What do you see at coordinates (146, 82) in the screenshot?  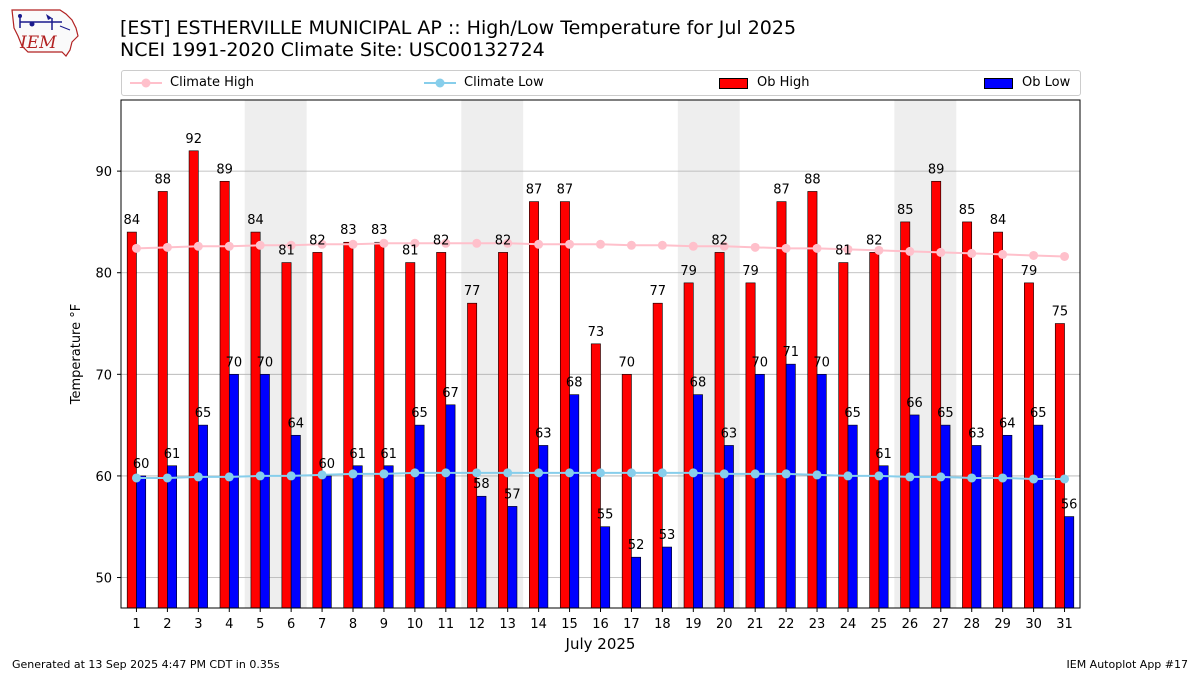 I see `climate-high-line-icon` at bounding box center [146, 82].